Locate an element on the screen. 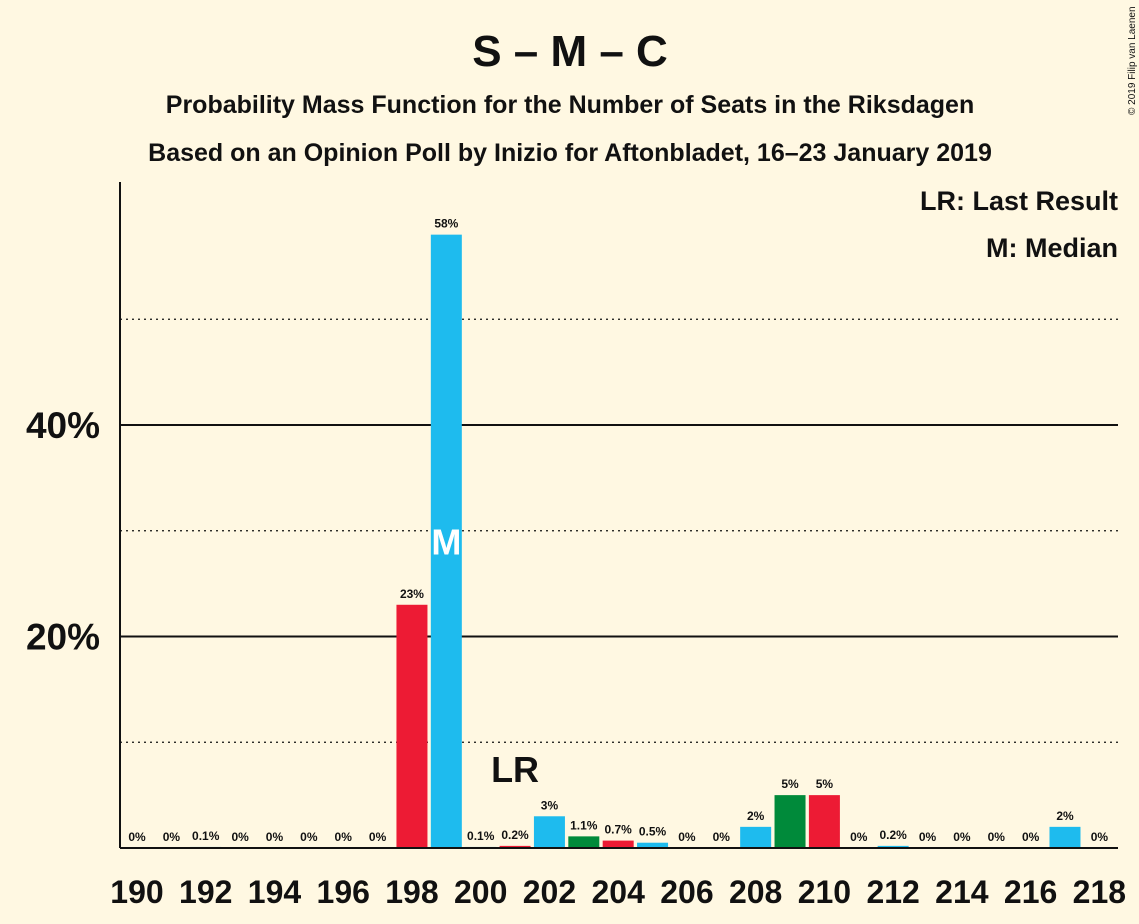 The height and width of the screenshot is (924, 1139). x-tick-label: 216 is located at coordinates (1030, 892).